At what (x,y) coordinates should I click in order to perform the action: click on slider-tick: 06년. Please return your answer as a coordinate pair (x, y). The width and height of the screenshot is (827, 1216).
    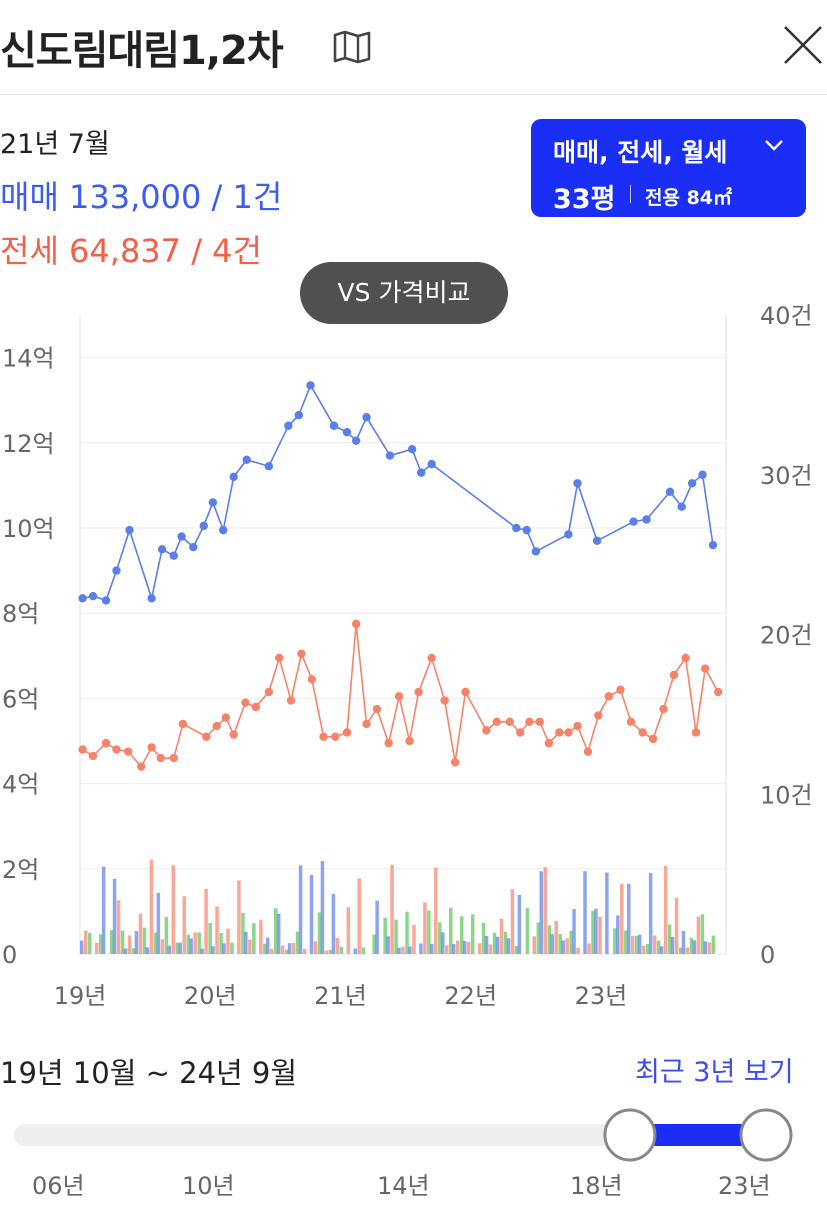
    Looking at the image, I should click on (58, 1186).